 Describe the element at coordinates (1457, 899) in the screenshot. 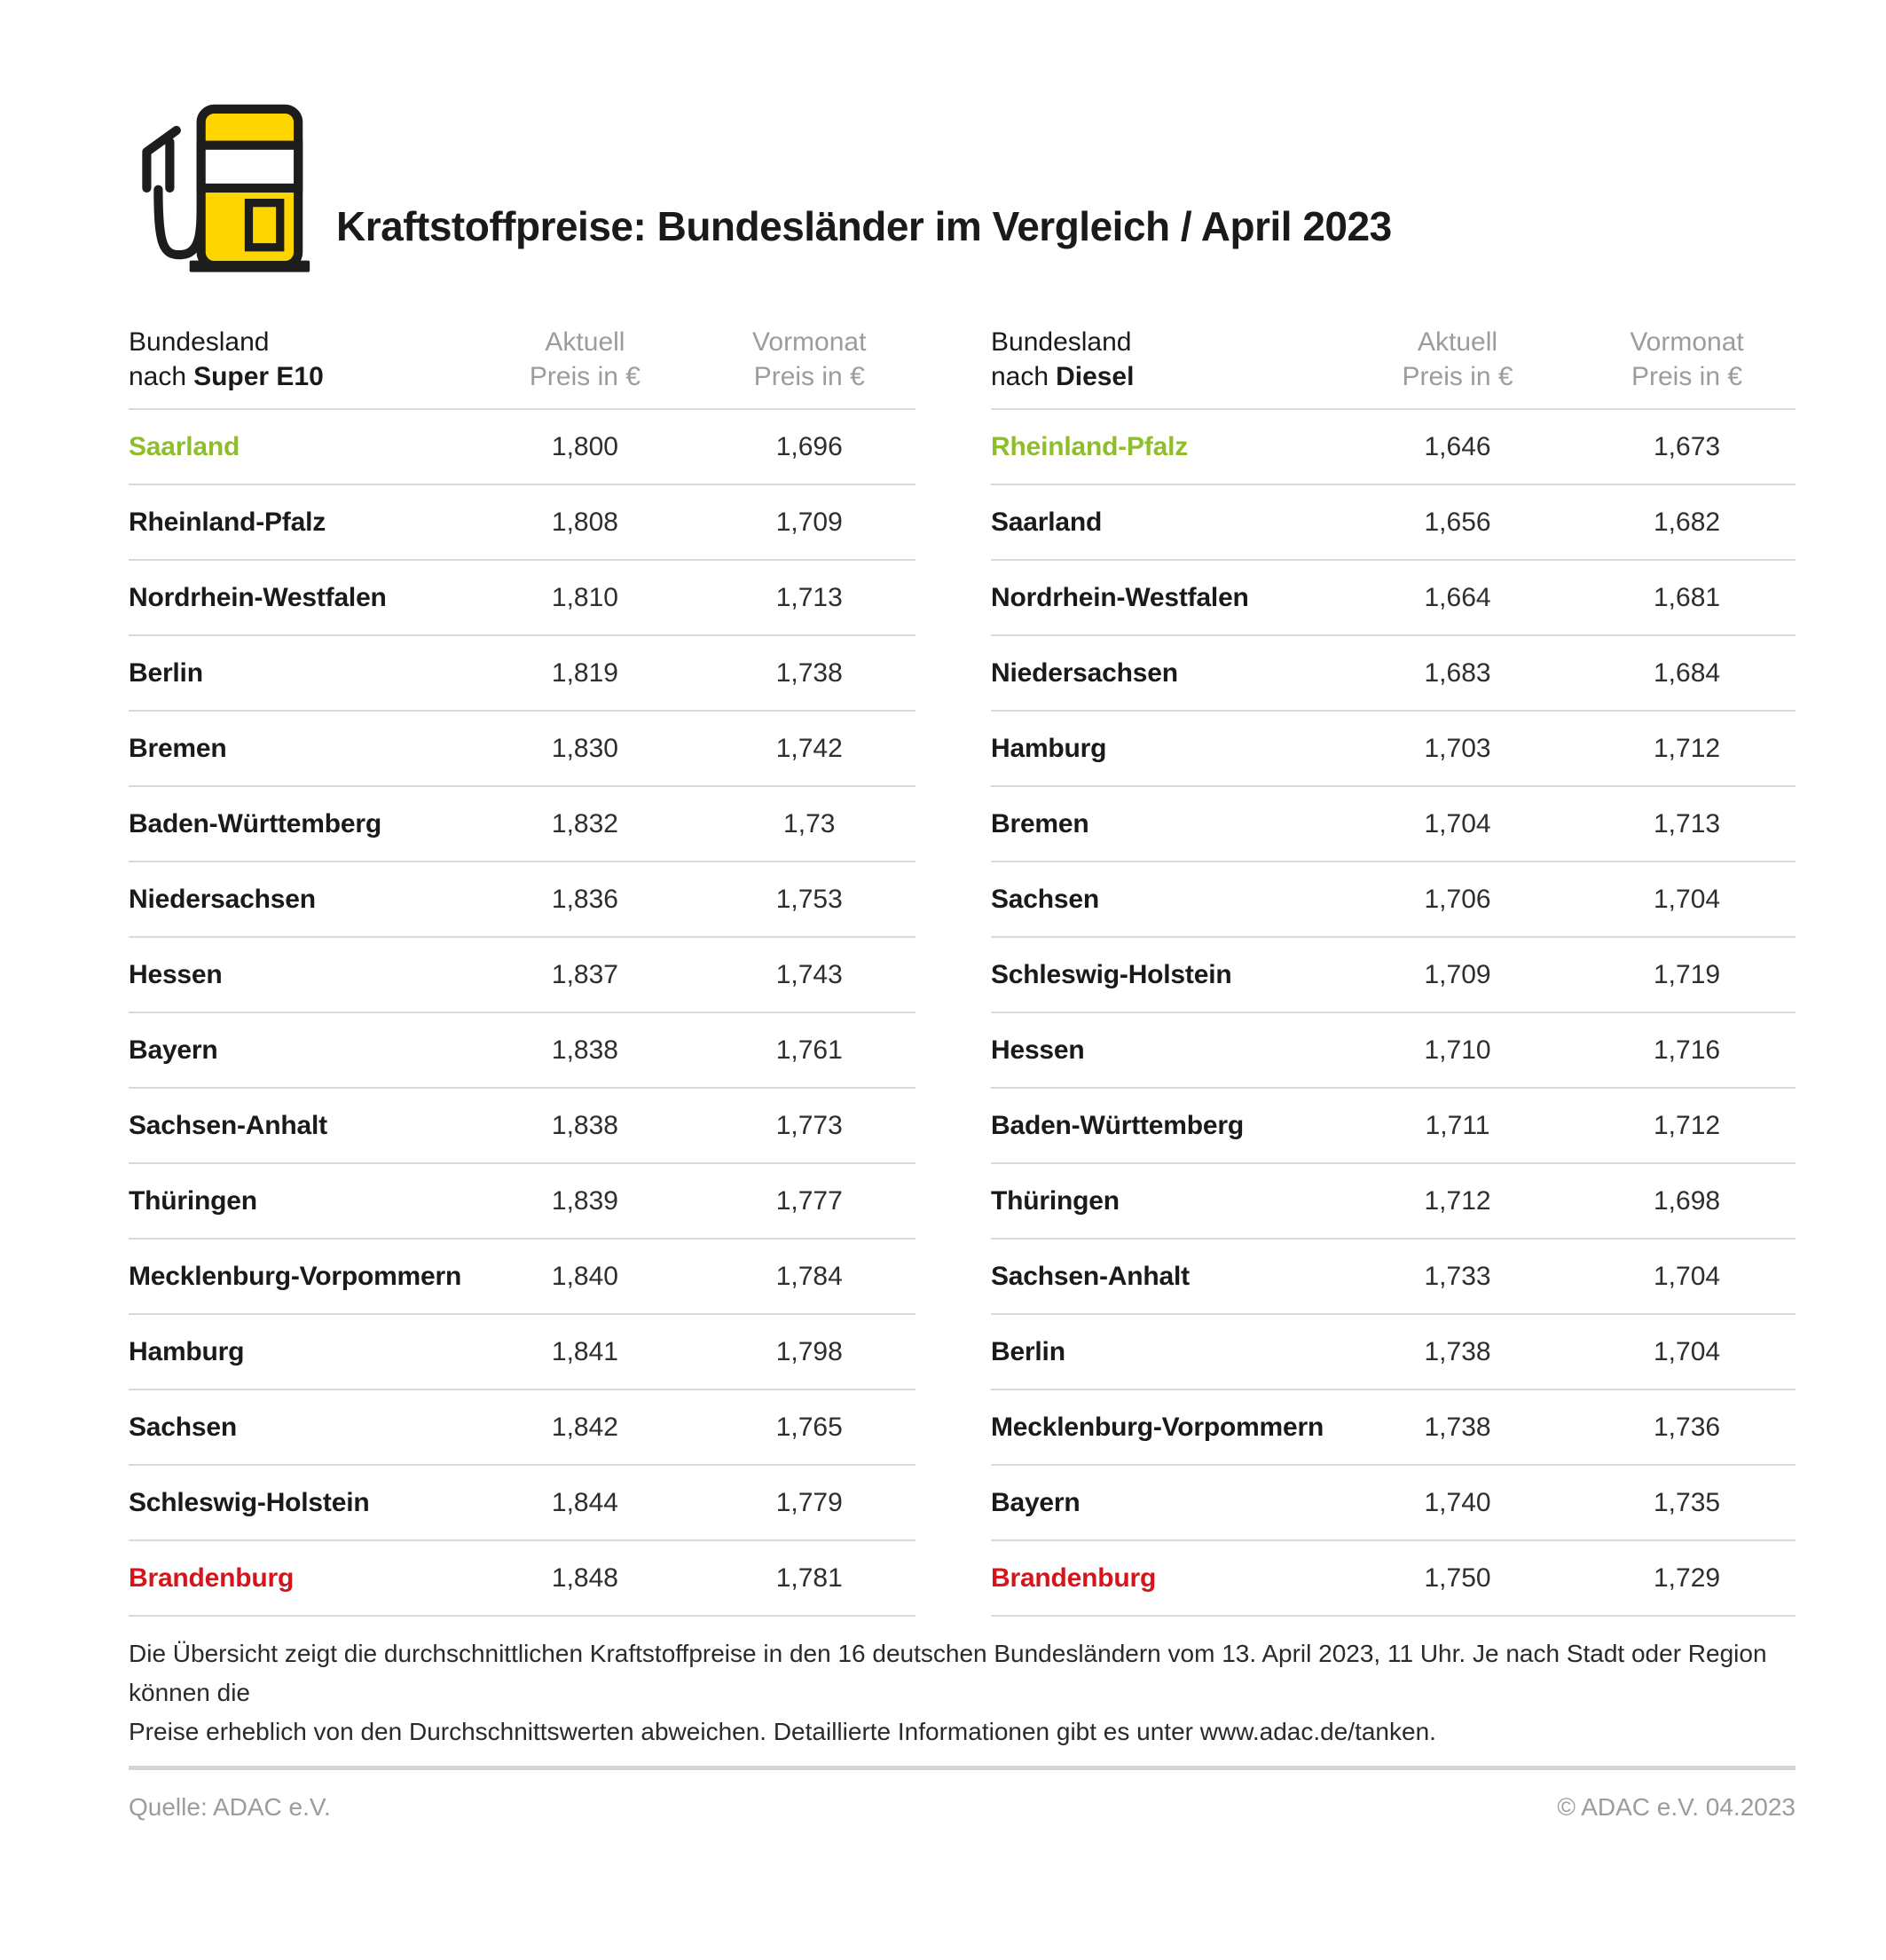

I see `aktuell-value: 1,706` at that location.